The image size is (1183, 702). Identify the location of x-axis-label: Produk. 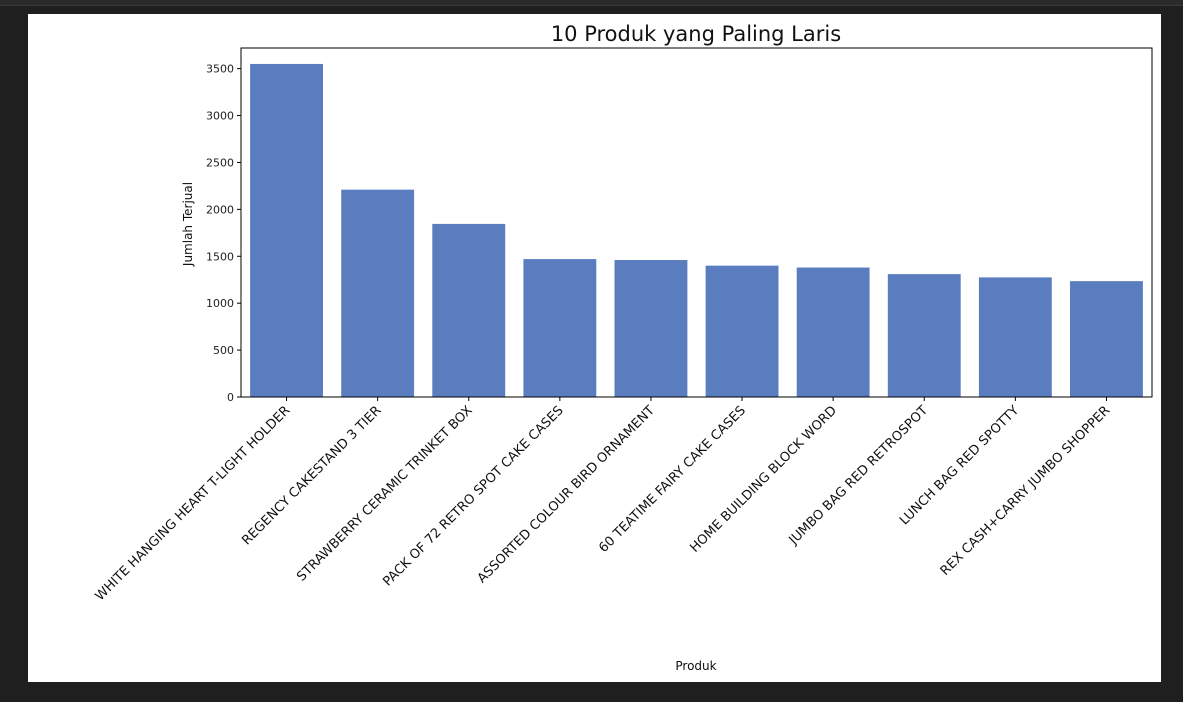
(695, 666).